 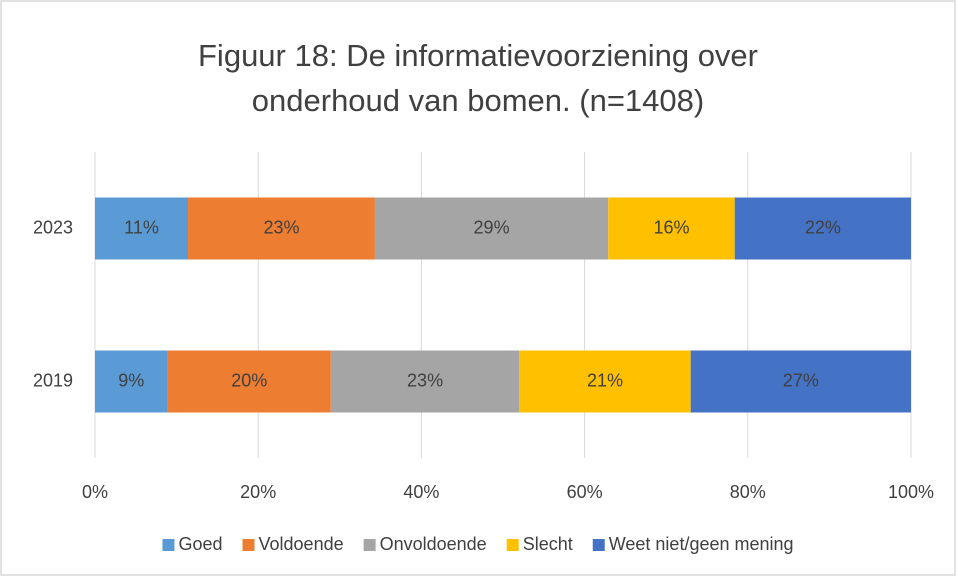 I want to click on data-label: 29%, so click(x=492, y=227).